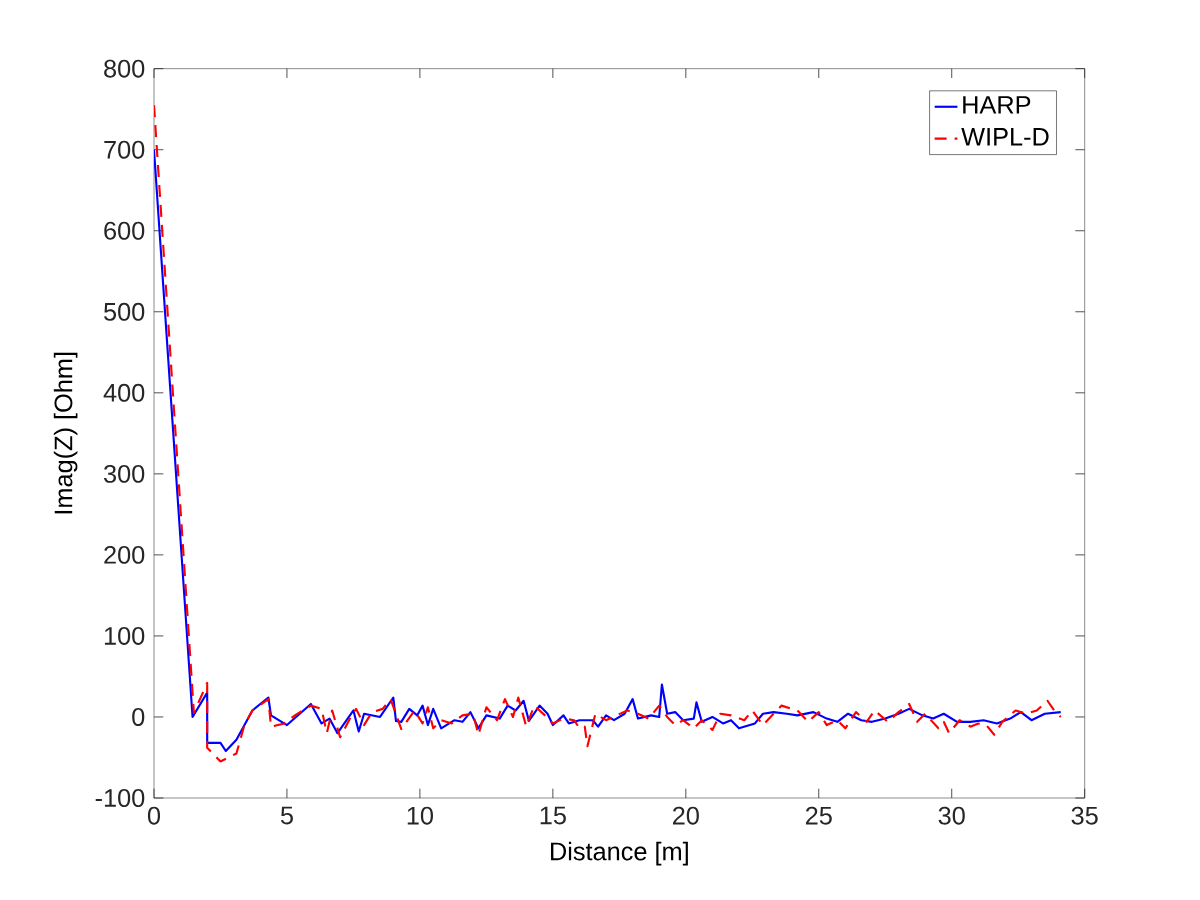 Image resolution: width=1200 pixels, height=900 pixels. Describe the element at coordinates (120, 798) in the screenshot. I see `y-tick-label: -100` at that location.